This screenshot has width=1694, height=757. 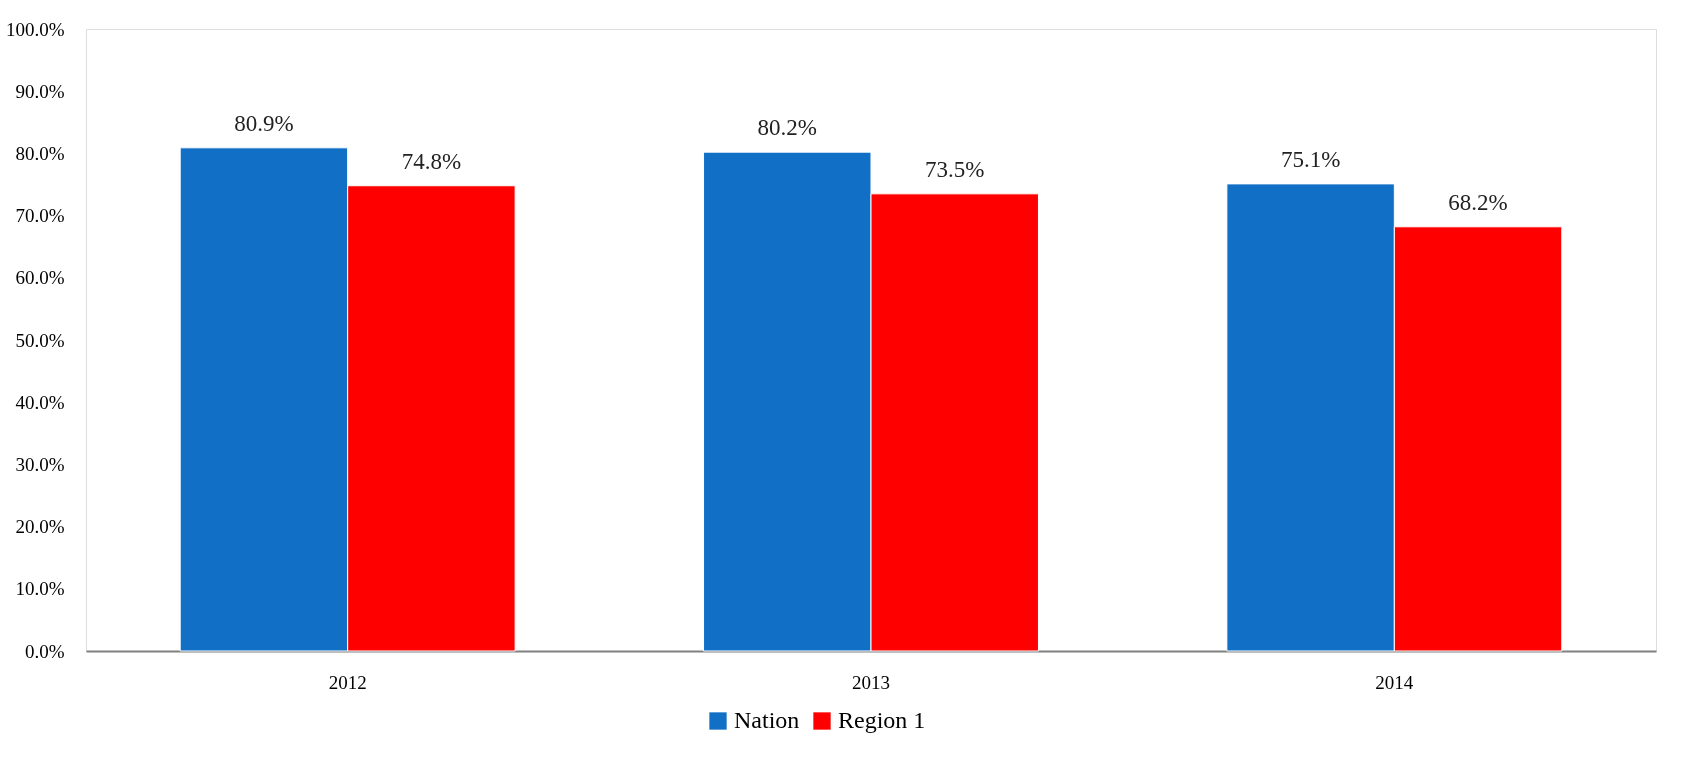 What do you see at coordinates (40, 464) in the screenshot?
I see `y-tick-label: 30.0%` at bounding box center [40, 464].